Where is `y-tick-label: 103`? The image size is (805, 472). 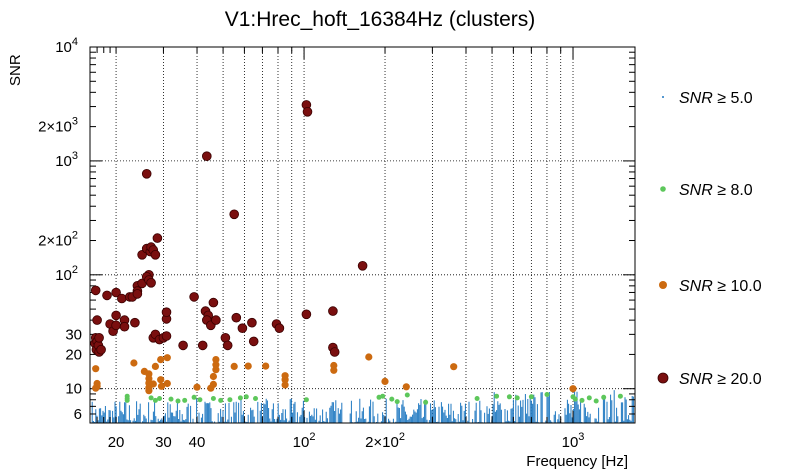
y-tick-label: 103 is located at coordinates (66, 160).